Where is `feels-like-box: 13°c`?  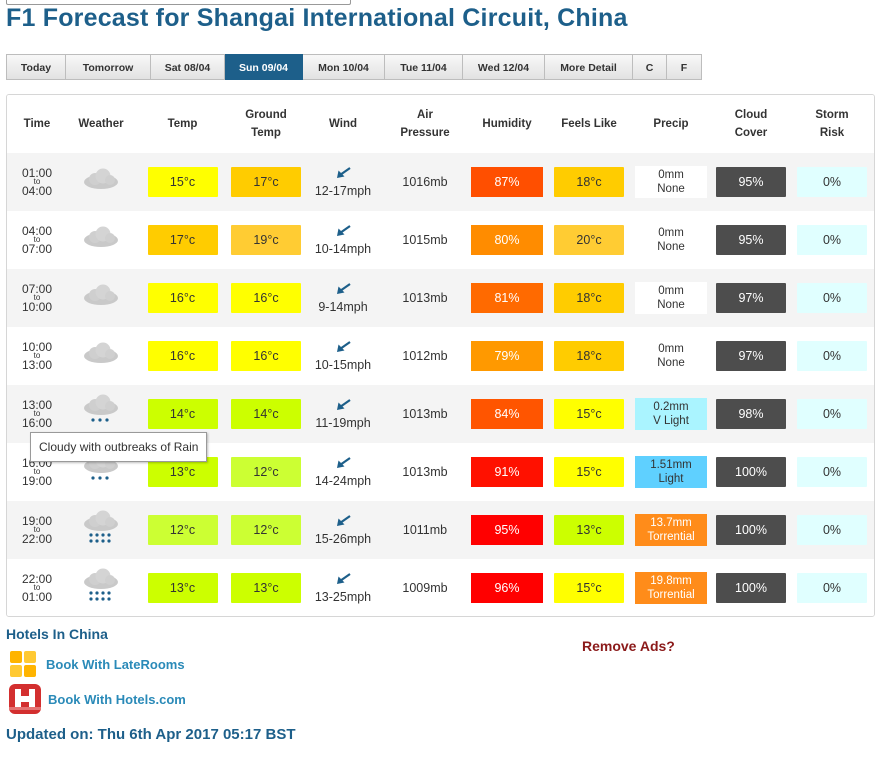 feels-like-box: 13°c is located at coordinates (589, 530).